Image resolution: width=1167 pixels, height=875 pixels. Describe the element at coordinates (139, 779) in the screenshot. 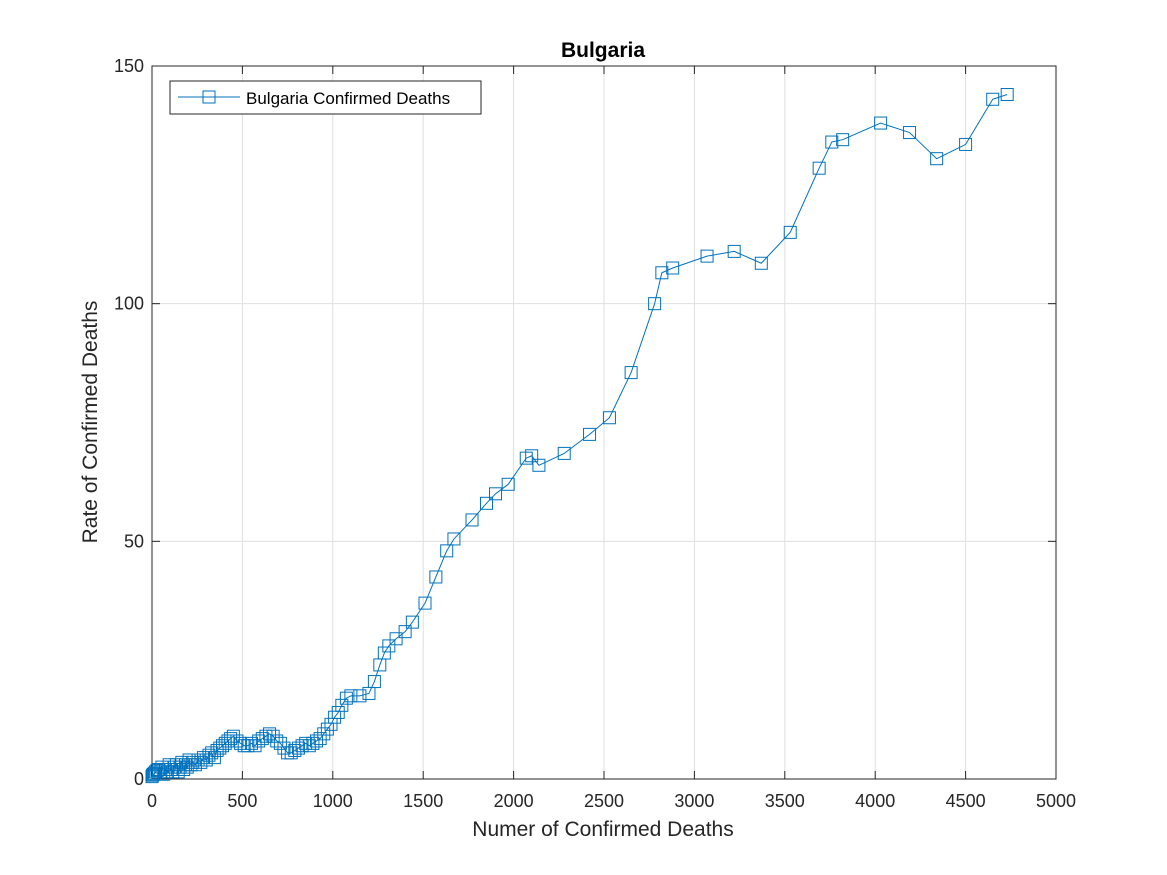

I see `y-tick-label: 0` at that location.